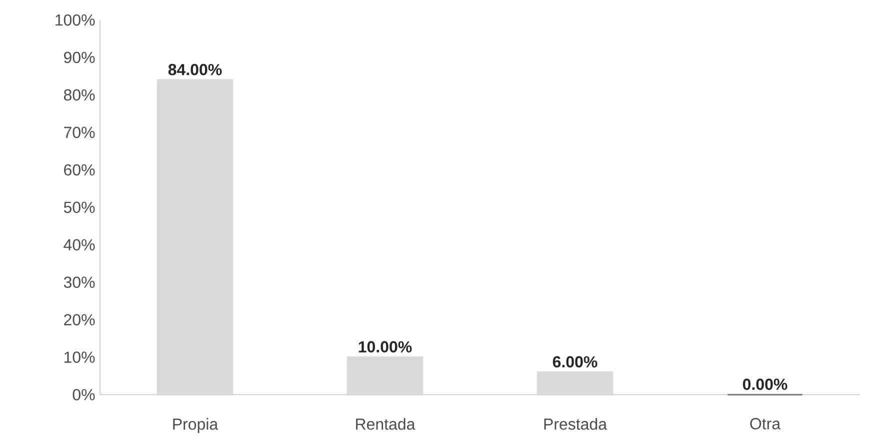 This screenshot has height=444, width=873. What do you see at coordinates (195, 425) in the screenshot?
I see `x-tick-label: Propia` at bounding box center [195, 425].